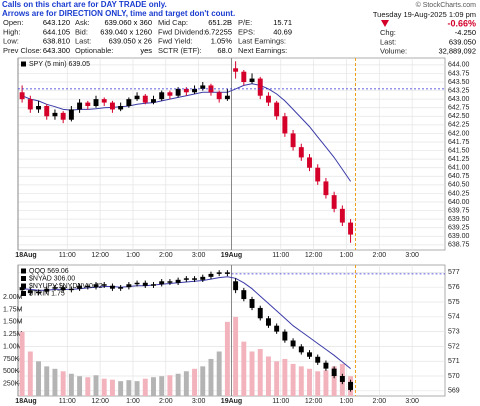  I want to click on volume-tick-label: 1.50M, so click(13, 322).